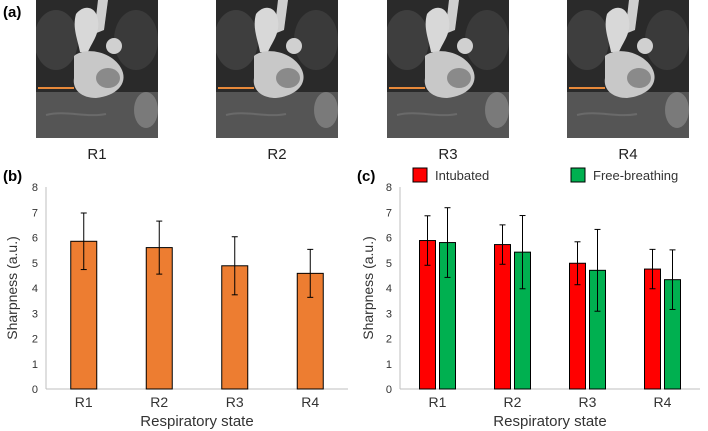 The width and height of the screenshot is (708, 431). What do you see at coordinates (366, 176) in the screenshot?
I see `panel-label-c: (c)` at bounding box center [366, 176].